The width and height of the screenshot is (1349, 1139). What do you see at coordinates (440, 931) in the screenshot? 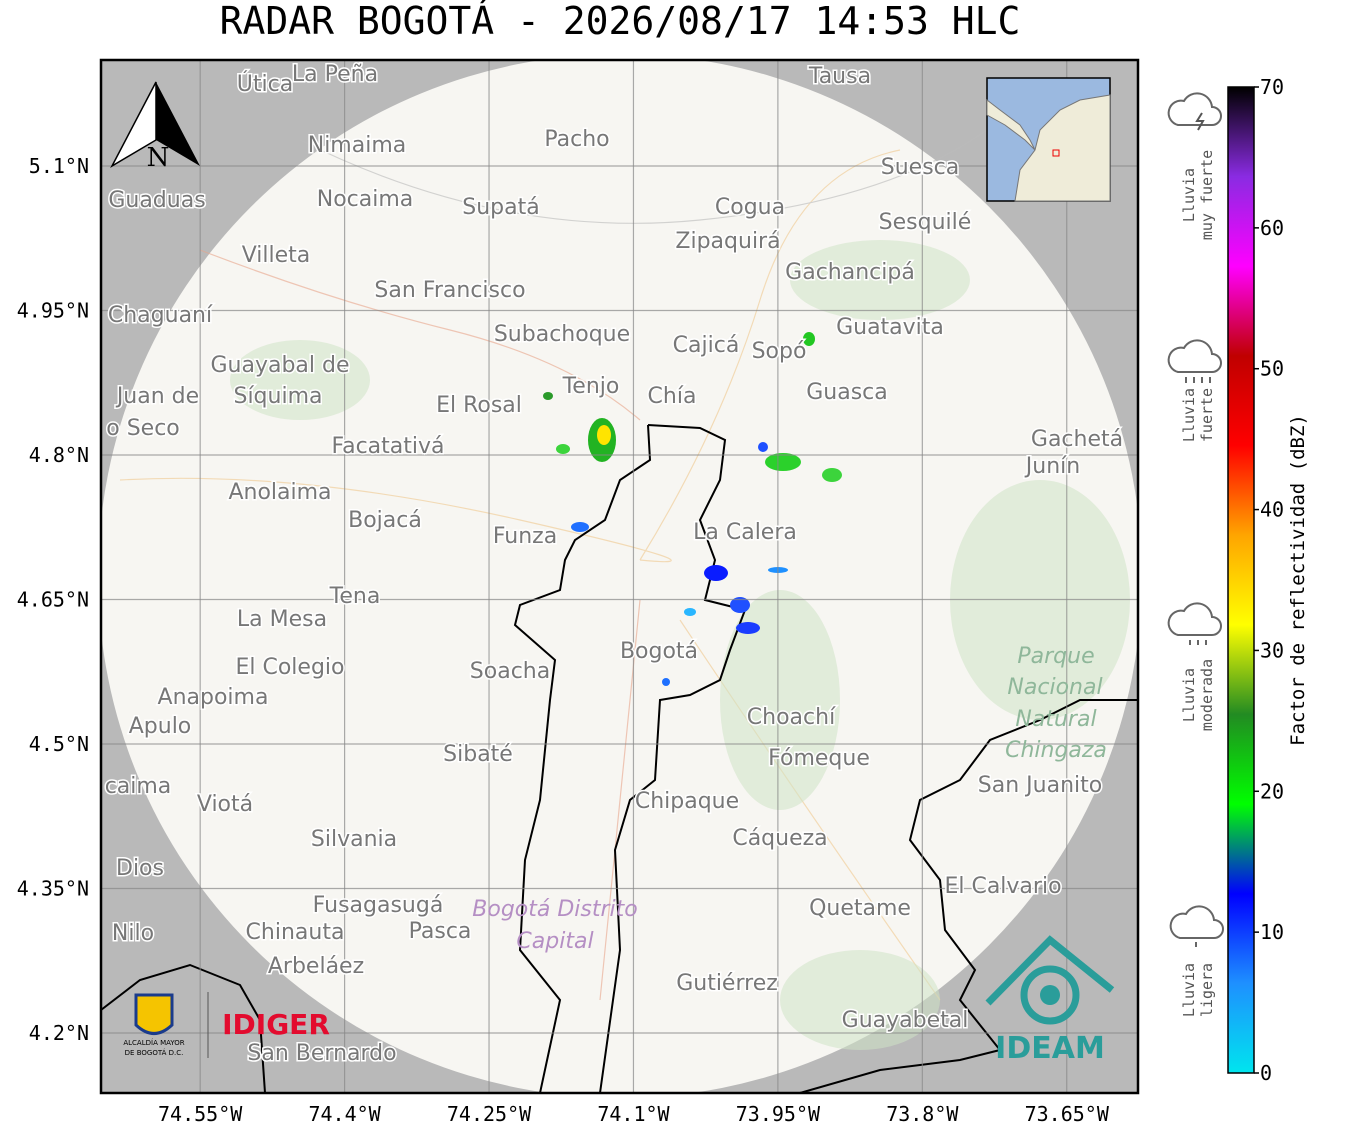
I see `place-label: Pasca` at bounding box center [440, 931].